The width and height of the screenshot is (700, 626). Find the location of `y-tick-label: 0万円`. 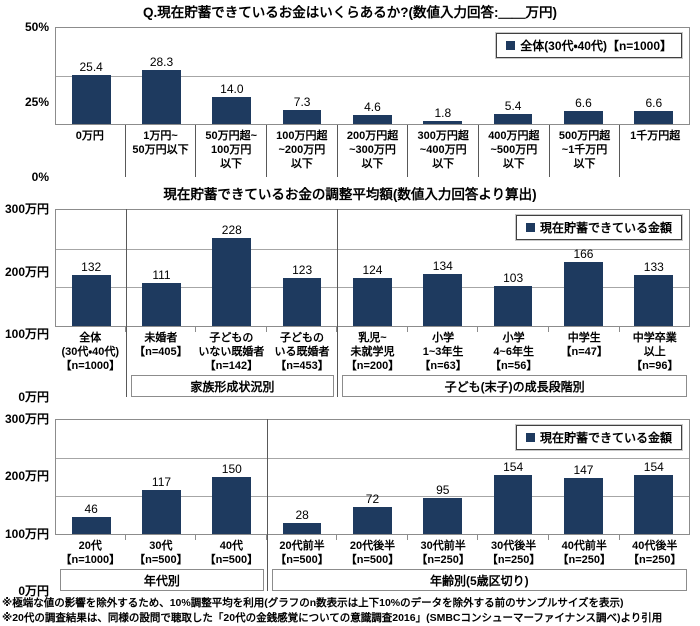

y-tick-label: 0万円 is located at coordinates (33, 591).